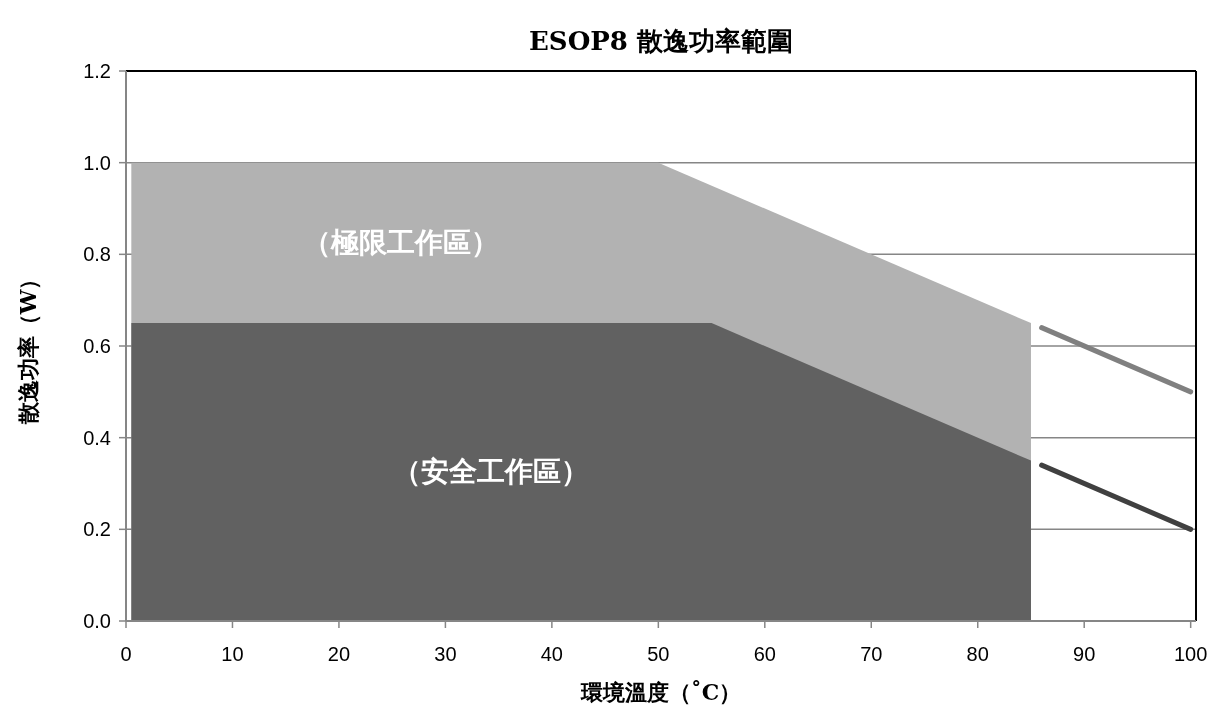 This screenshot has height=716, width=1229. I want to click on x-tick-label: 10, so click(232, 654).